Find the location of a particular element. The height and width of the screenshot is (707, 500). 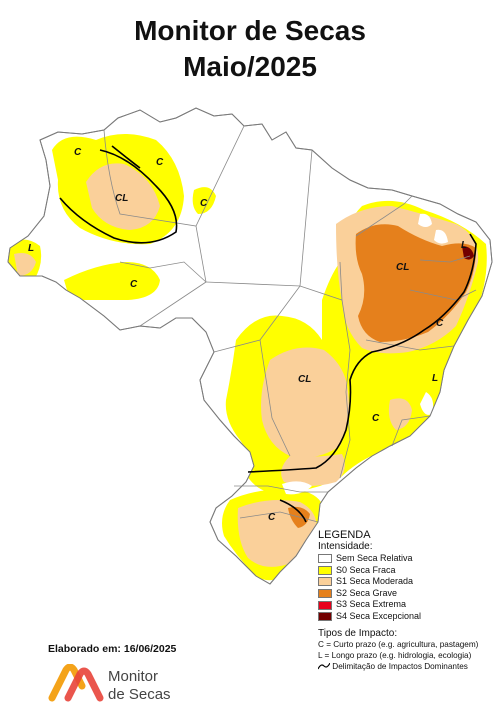

legend-label: S2 Seca Grave is located at coordinates (367, 592).